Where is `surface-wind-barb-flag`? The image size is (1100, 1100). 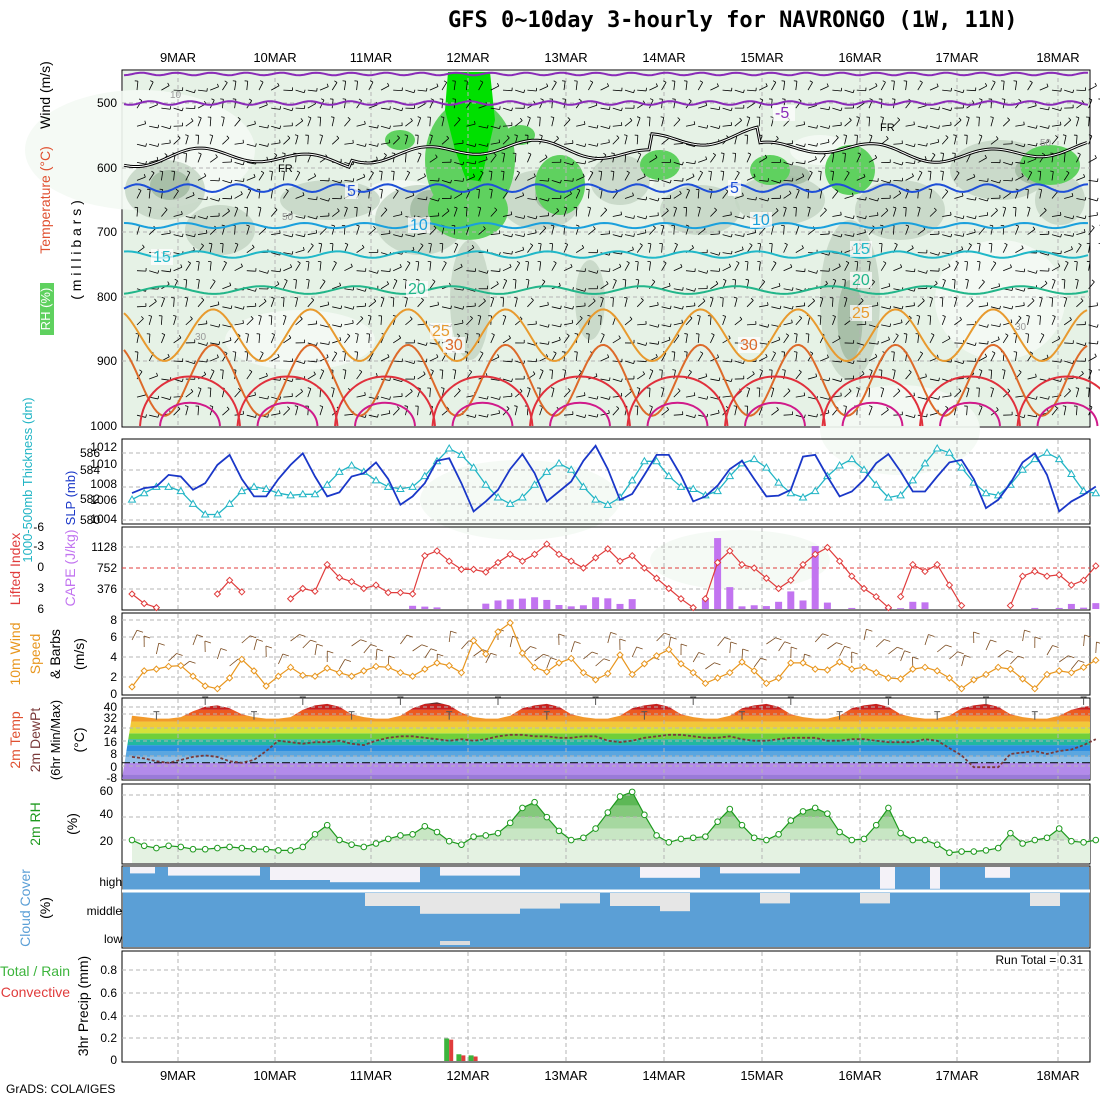
surface-wind-barb-flag is located at coordinates (259, 640).